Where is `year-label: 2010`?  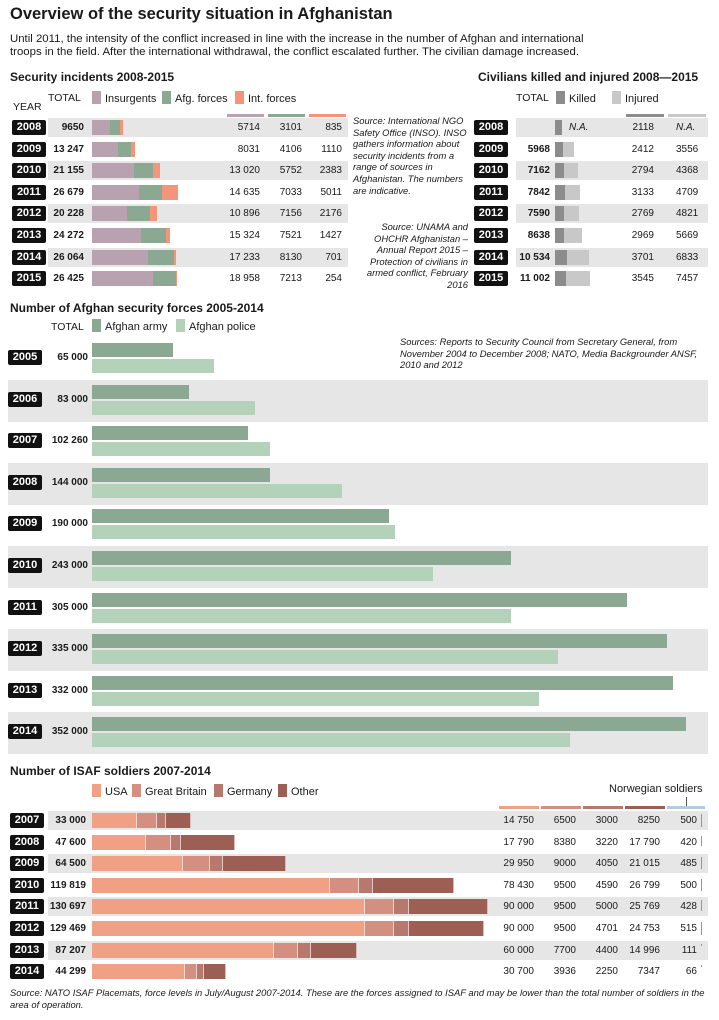 year-label: 2010 is located at coordinates (27, 885).